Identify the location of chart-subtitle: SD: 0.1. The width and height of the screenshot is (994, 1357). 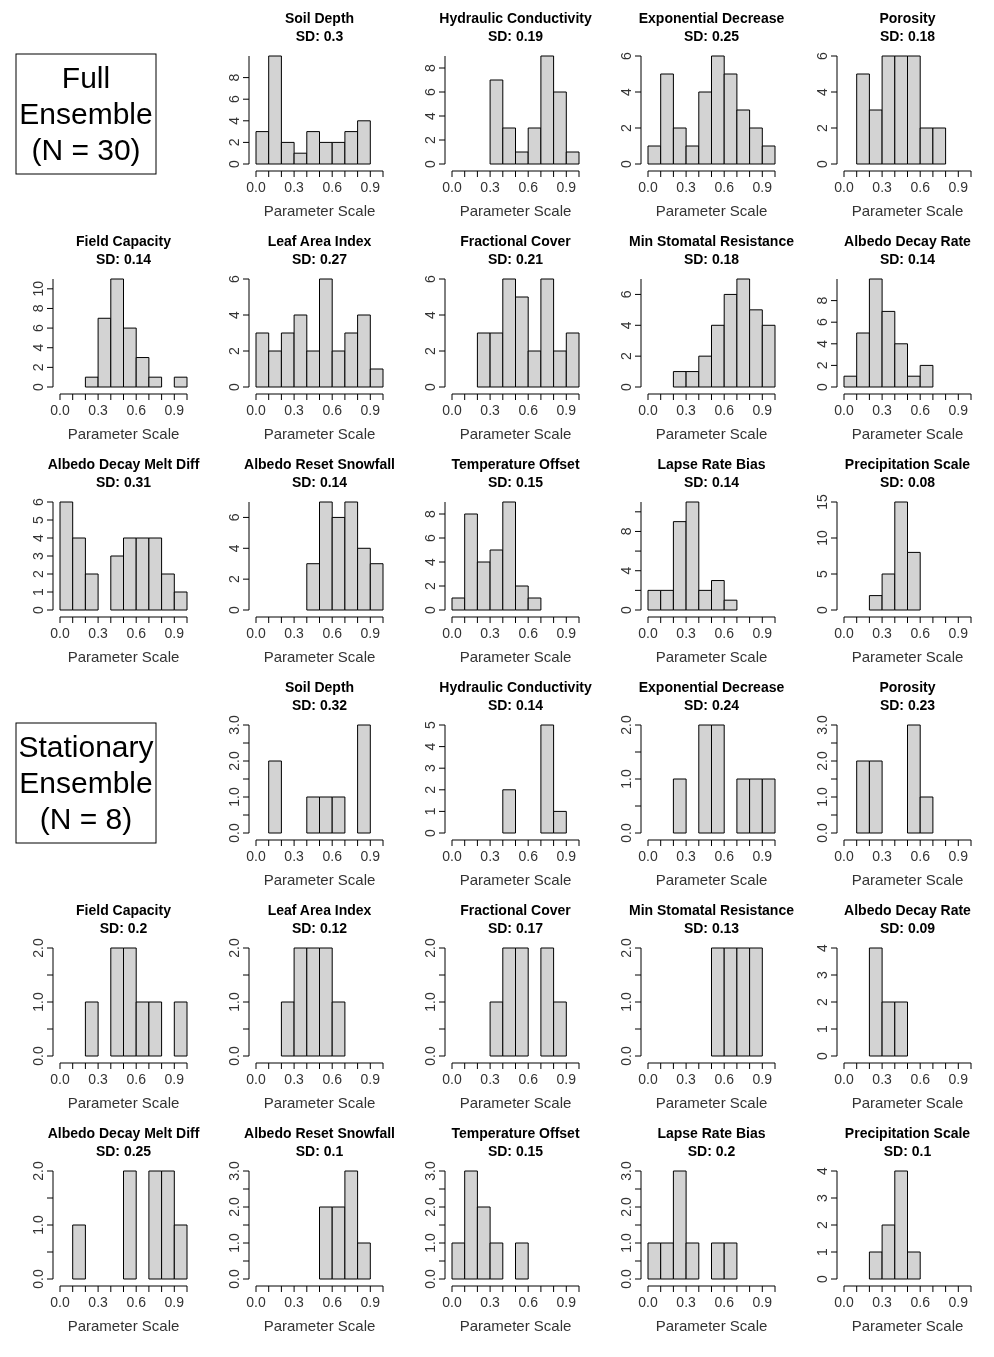
(319, 1151).